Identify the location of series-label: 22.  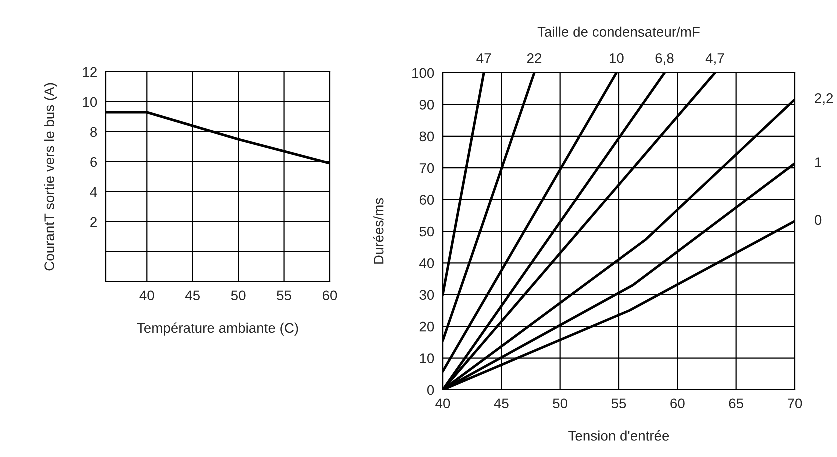
(534, 58).